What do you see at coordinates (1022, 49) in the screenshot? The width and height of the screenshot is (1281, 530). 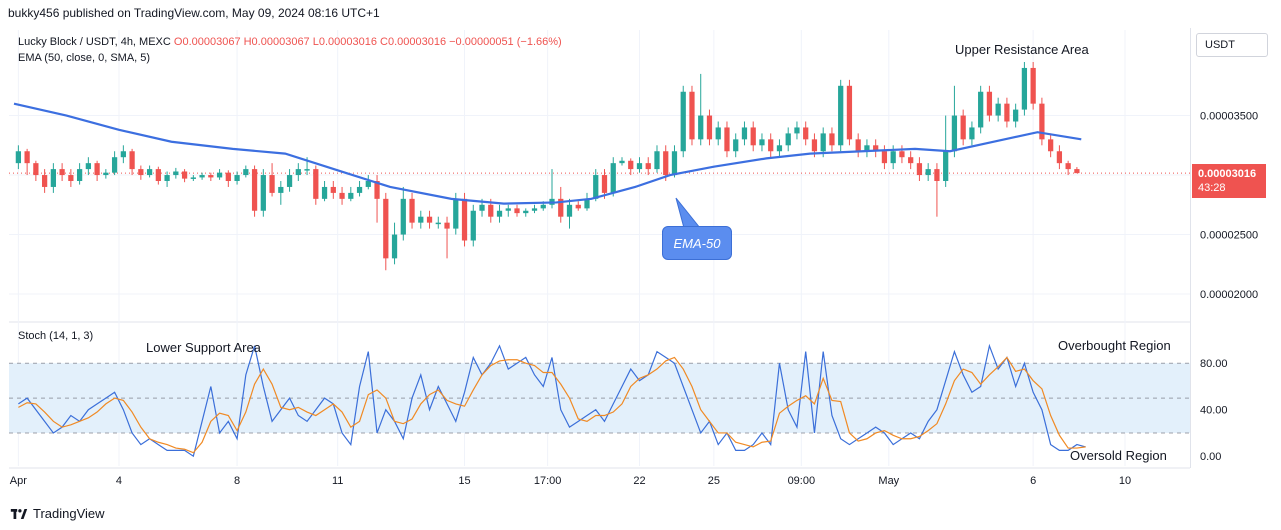 I see `upper-resistance-label: Upper Resistance Area` at bounding box center [1022, 49].